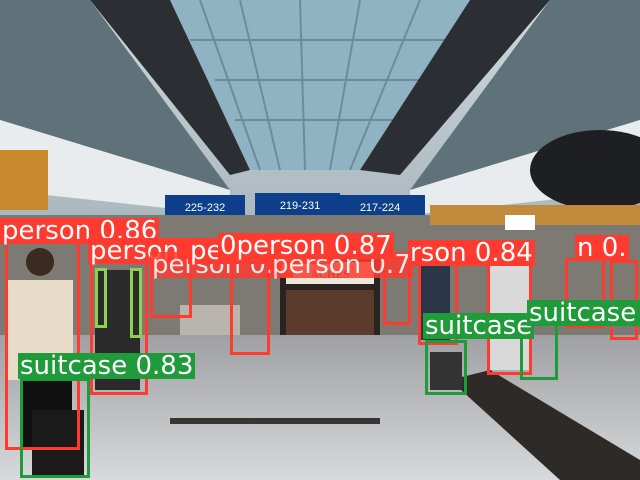  What do you see at coordinates (107, 366) in the screenshot?
I see `detection-label-suitcase: suitcase 0.83` at bounding box center [107, 366].